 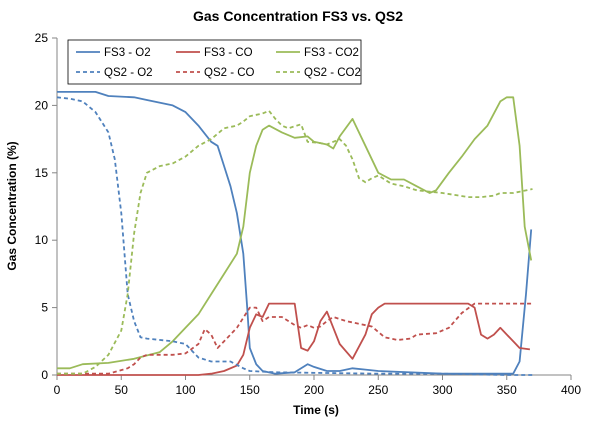 What do you see at coordinates (250, 390) in the screenshot?
I see `x-tick-label: 150` at bounding box center [250, 390].